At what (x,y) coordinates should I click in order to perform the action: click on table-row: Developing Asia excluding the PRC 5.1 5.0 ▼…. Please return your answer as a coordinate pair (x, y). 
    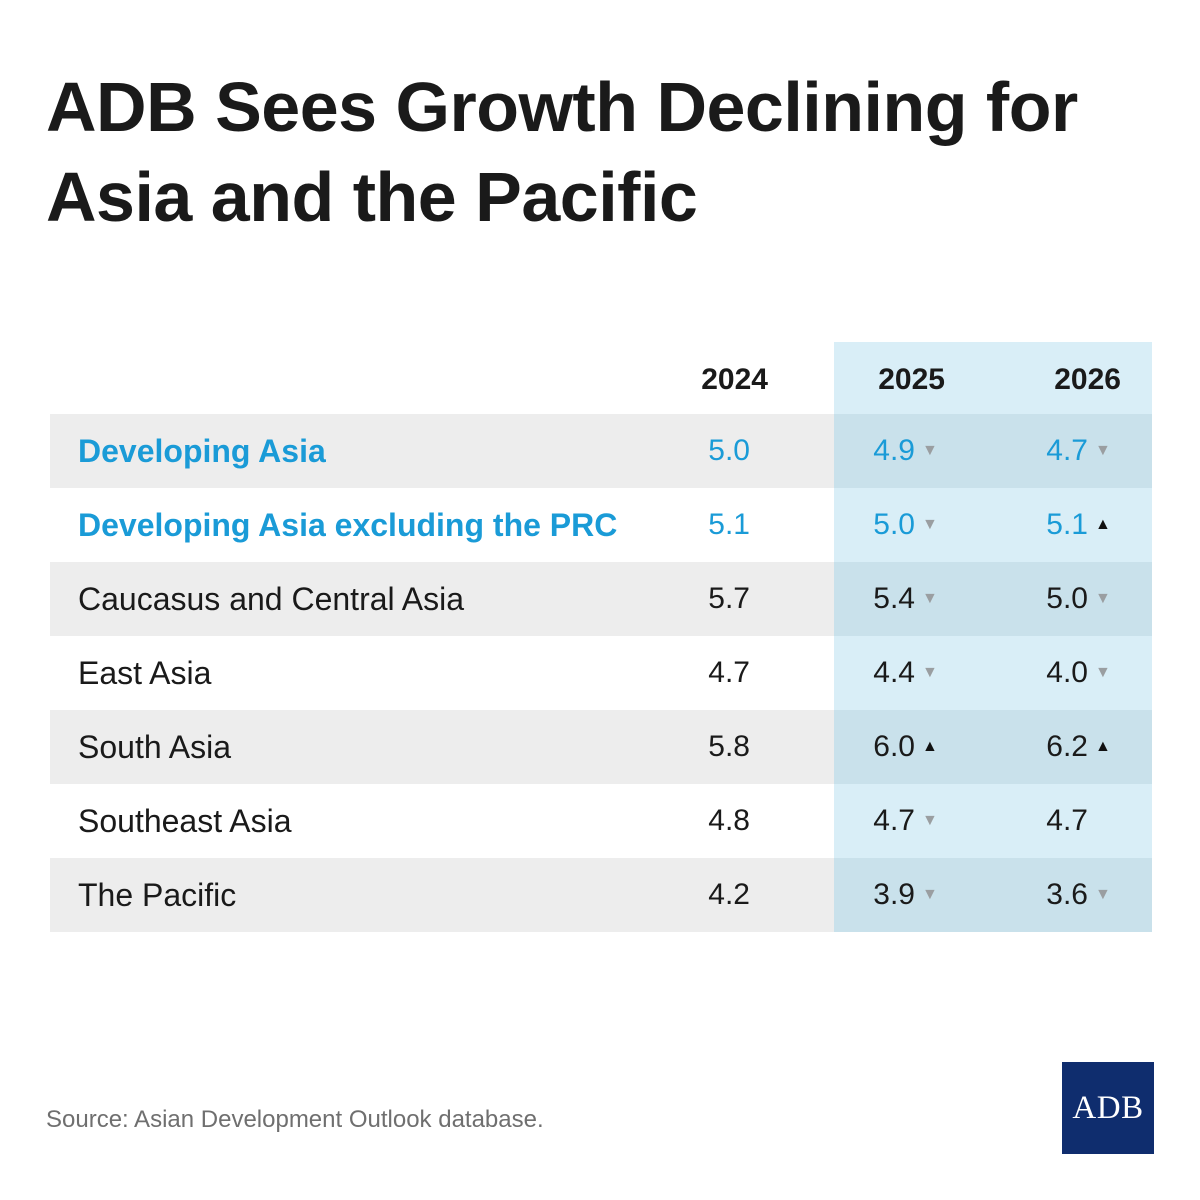
    Looking at the image, I should click on (601, 525).